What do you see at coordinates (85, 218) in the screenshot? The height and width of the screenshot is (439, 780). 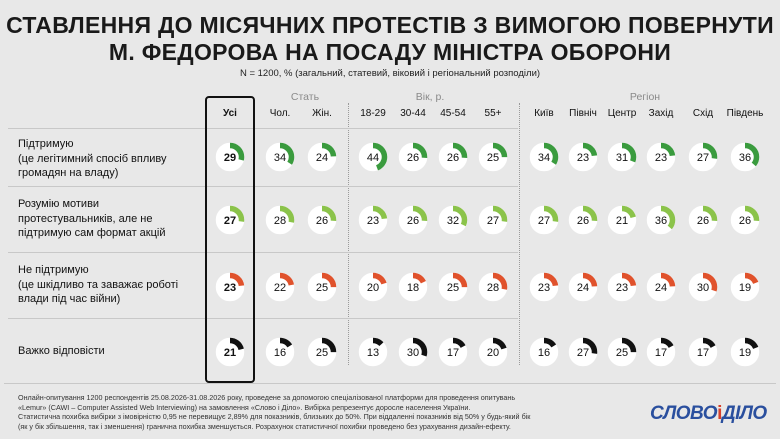 I see `row-label-line: протестувальників, але не` at bounding box center [85, 218].